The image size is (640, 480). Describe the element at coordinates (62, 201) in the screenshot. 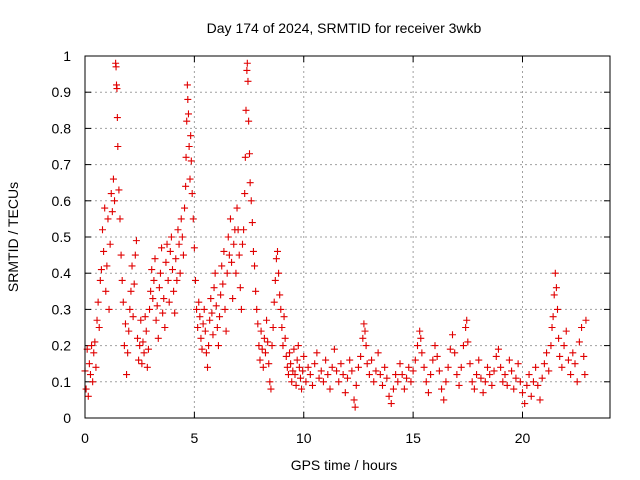

I see `y-tick-label: 0.6` at that location.